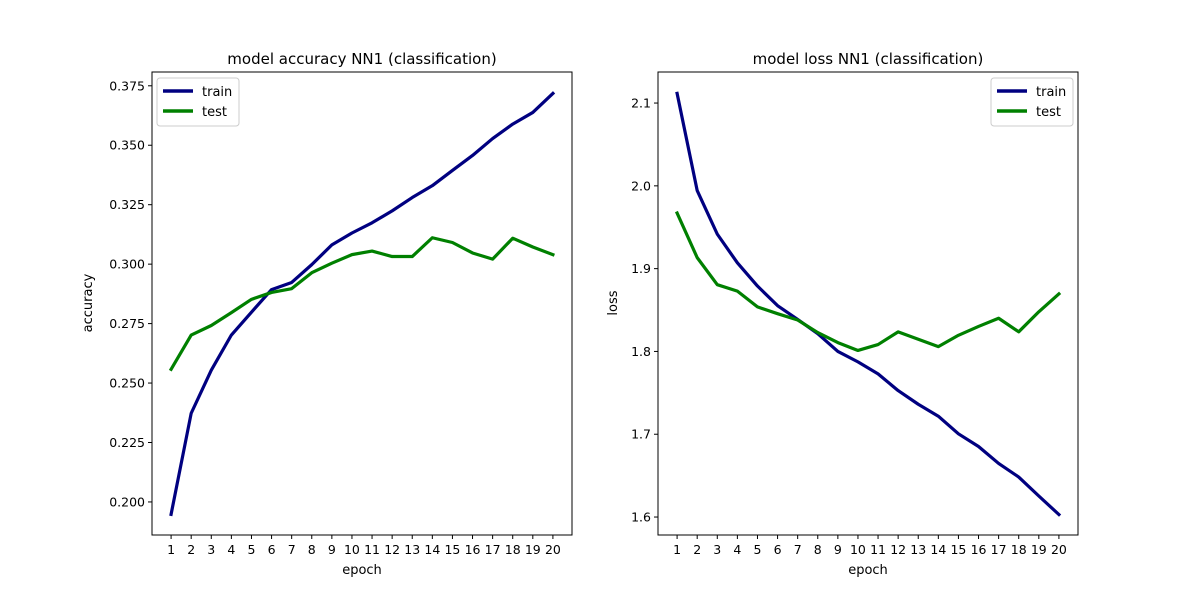 Image resolution: width=1200 pixels, height=600 pixels. I want to click on chart-title: model loss NN1 (classification), so click(868, 59).